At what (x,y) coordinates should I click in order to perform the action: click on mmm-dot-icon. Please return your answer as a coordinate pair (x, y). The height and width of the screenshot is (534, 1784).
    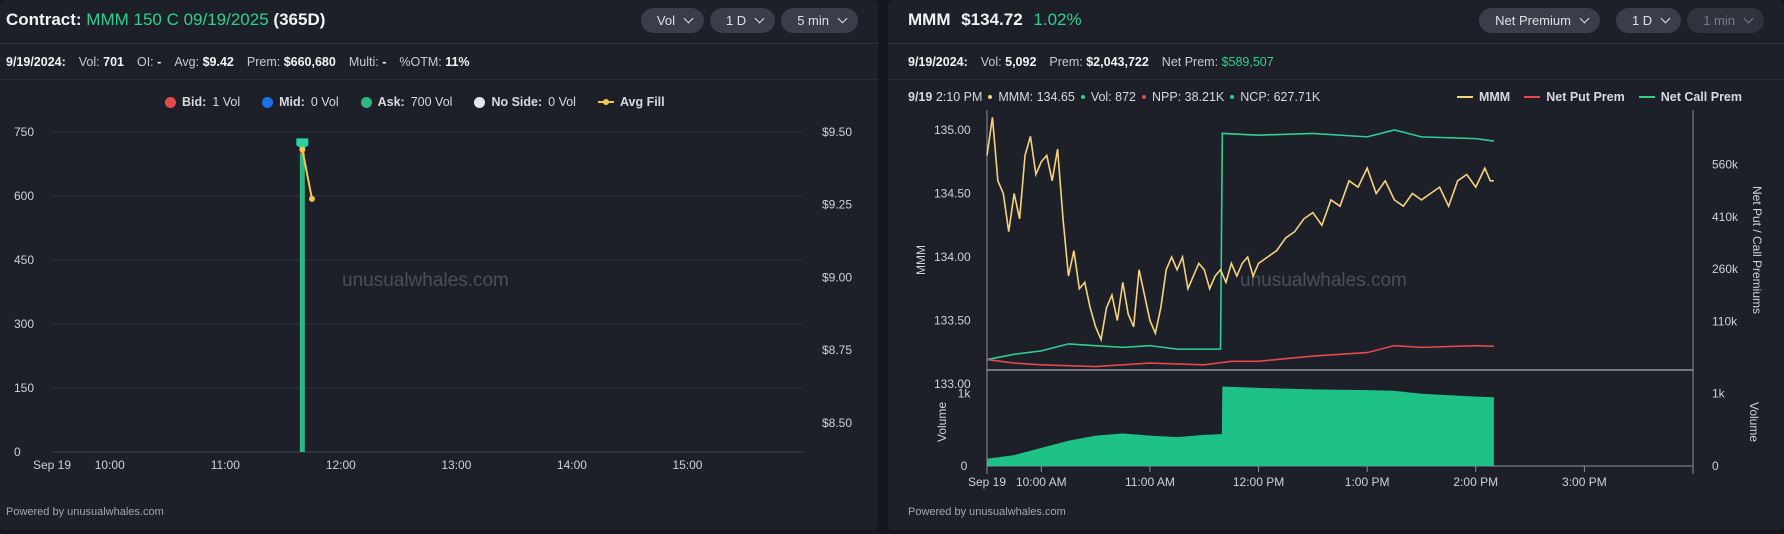
    Looking at the image, I should click on (990, 97).